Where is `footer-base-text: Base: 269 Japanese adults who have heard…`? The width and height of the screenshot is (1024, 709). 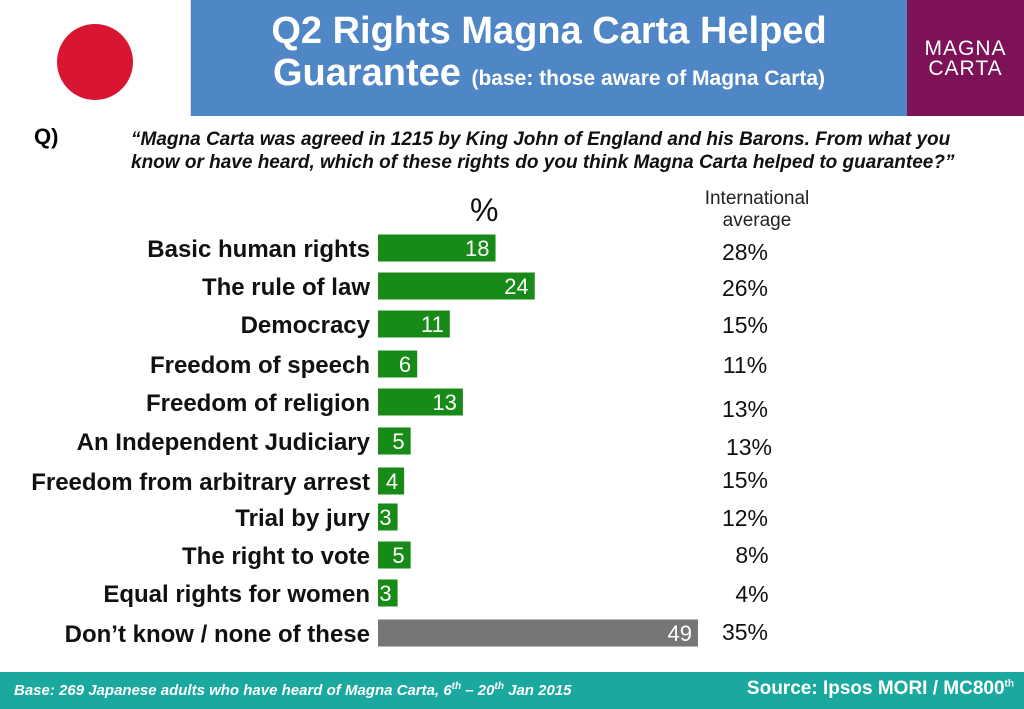 footer-base-text: Base: 269 Japanese adults who have heard… is located at coordinates (233, 690).